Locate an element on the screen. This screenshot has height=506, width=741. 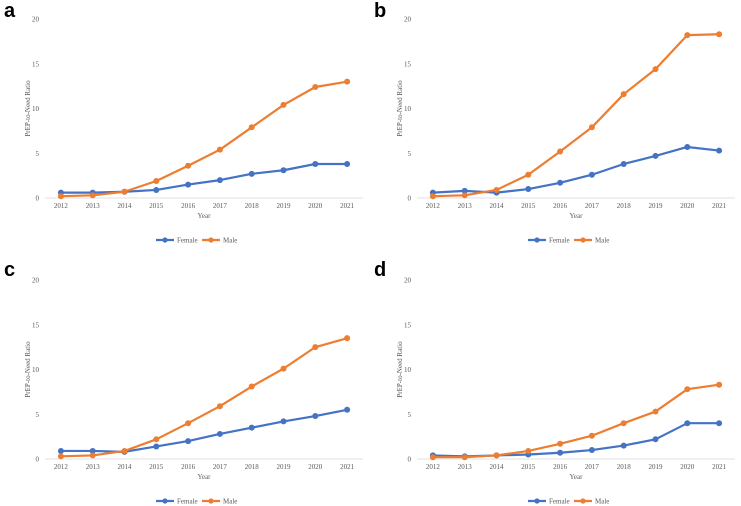
panel-label: c is located at coordinates (9, 270).